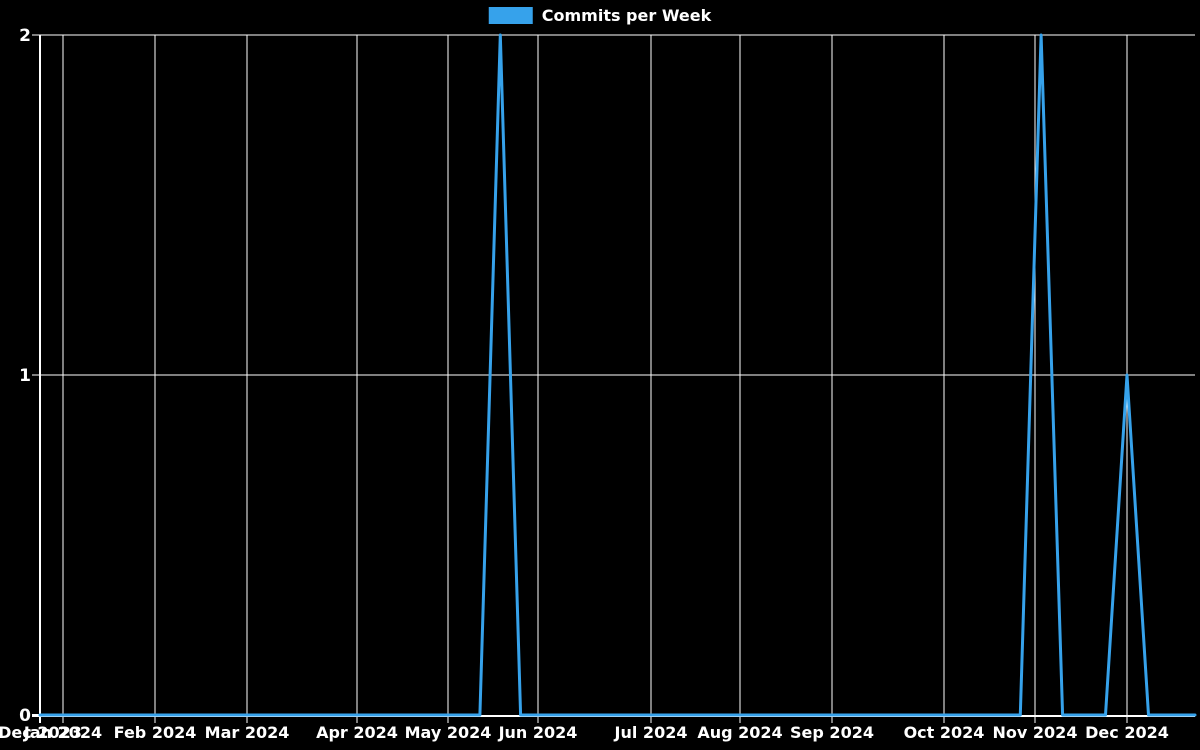  I want to click on legend-label: Commits per Week, so click(626, 15).